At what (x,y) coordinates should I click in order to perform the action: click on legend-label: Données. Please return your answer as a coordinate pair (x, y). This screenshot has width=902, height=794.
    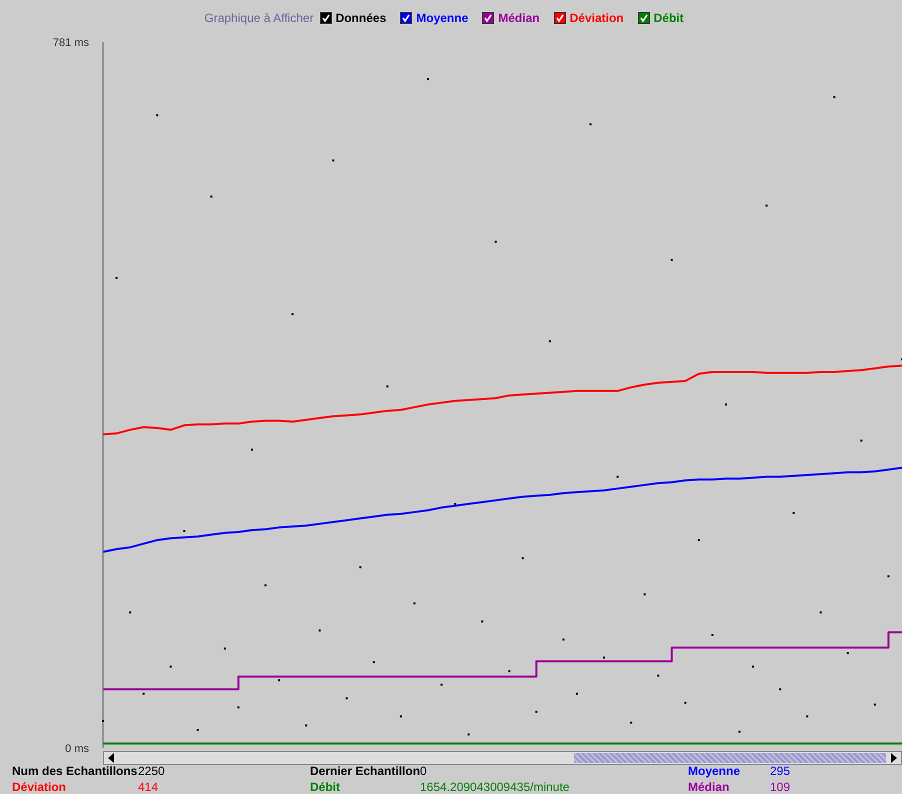
    Looking at the image, I should click on (360, 18).